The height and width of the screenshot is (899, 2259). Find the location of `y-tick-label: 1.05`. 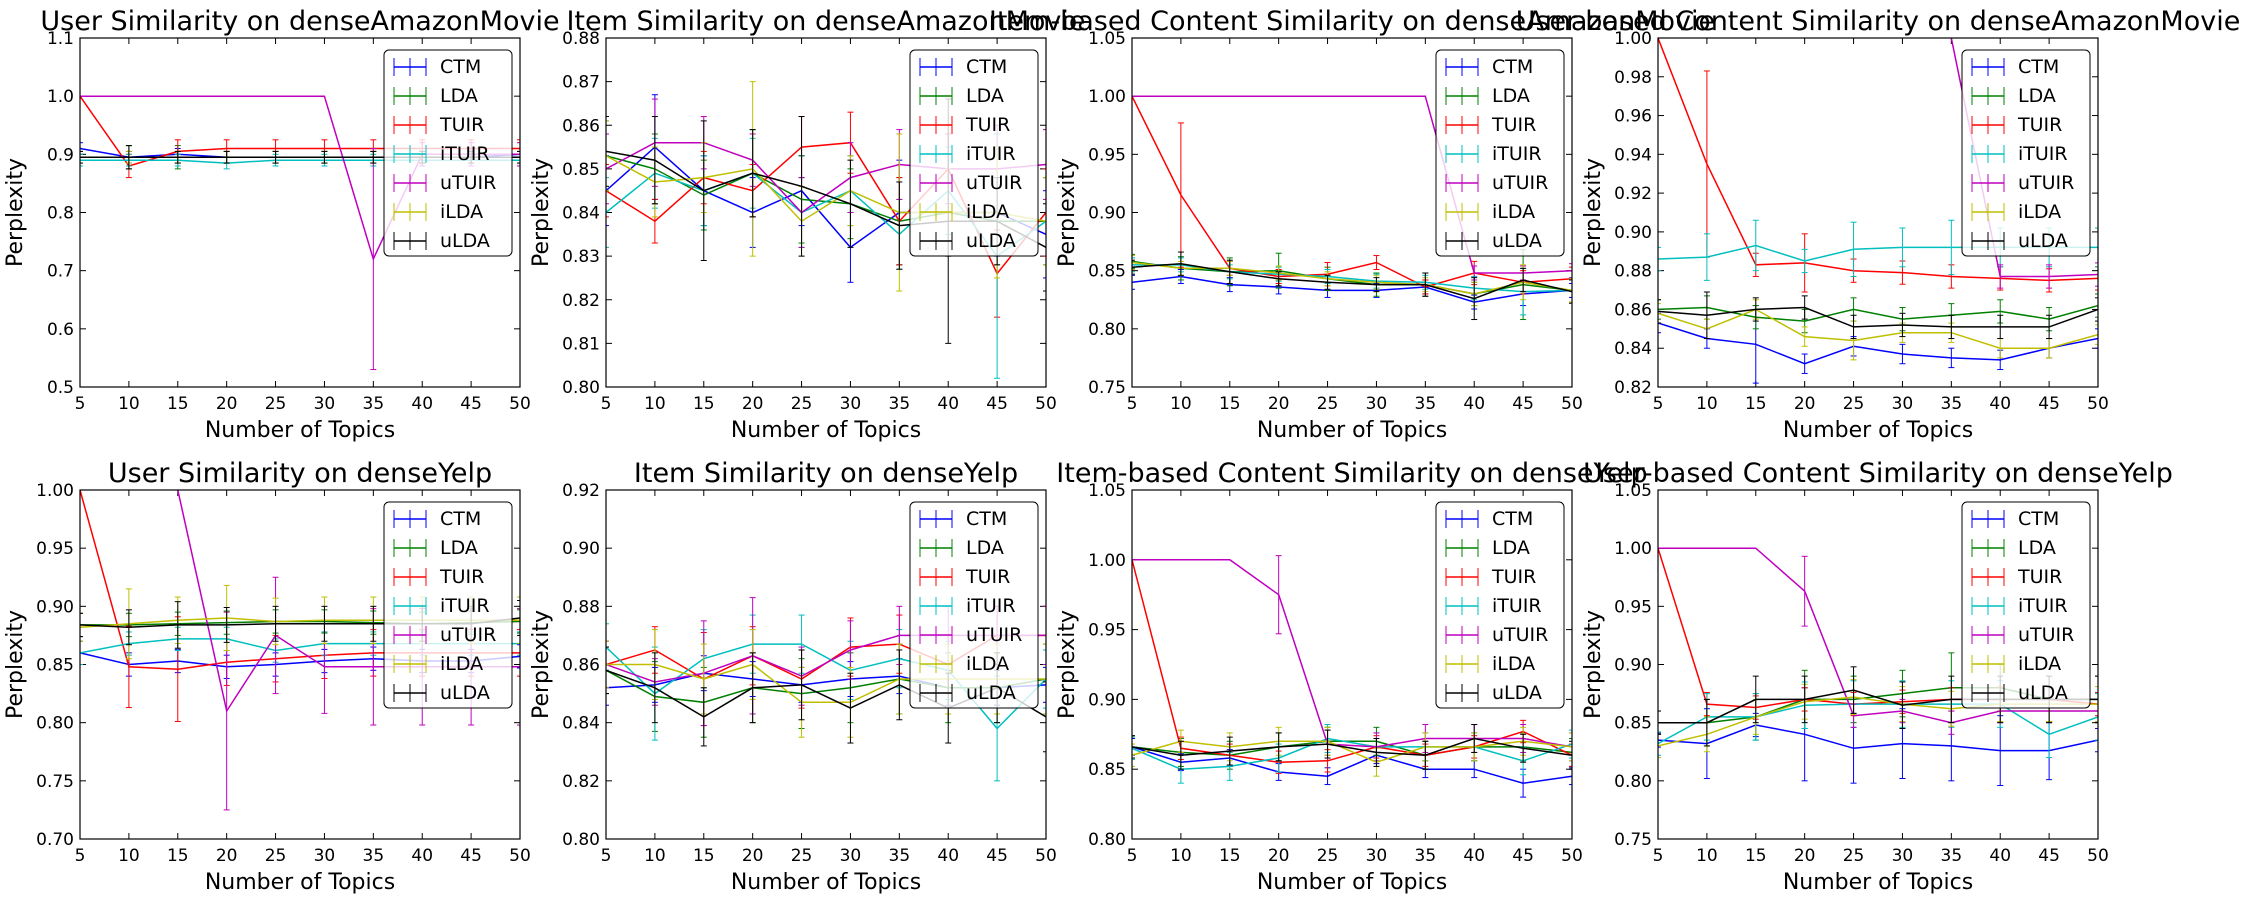

y-tick-label: 1.05 is located at coordinates (1107, 39).